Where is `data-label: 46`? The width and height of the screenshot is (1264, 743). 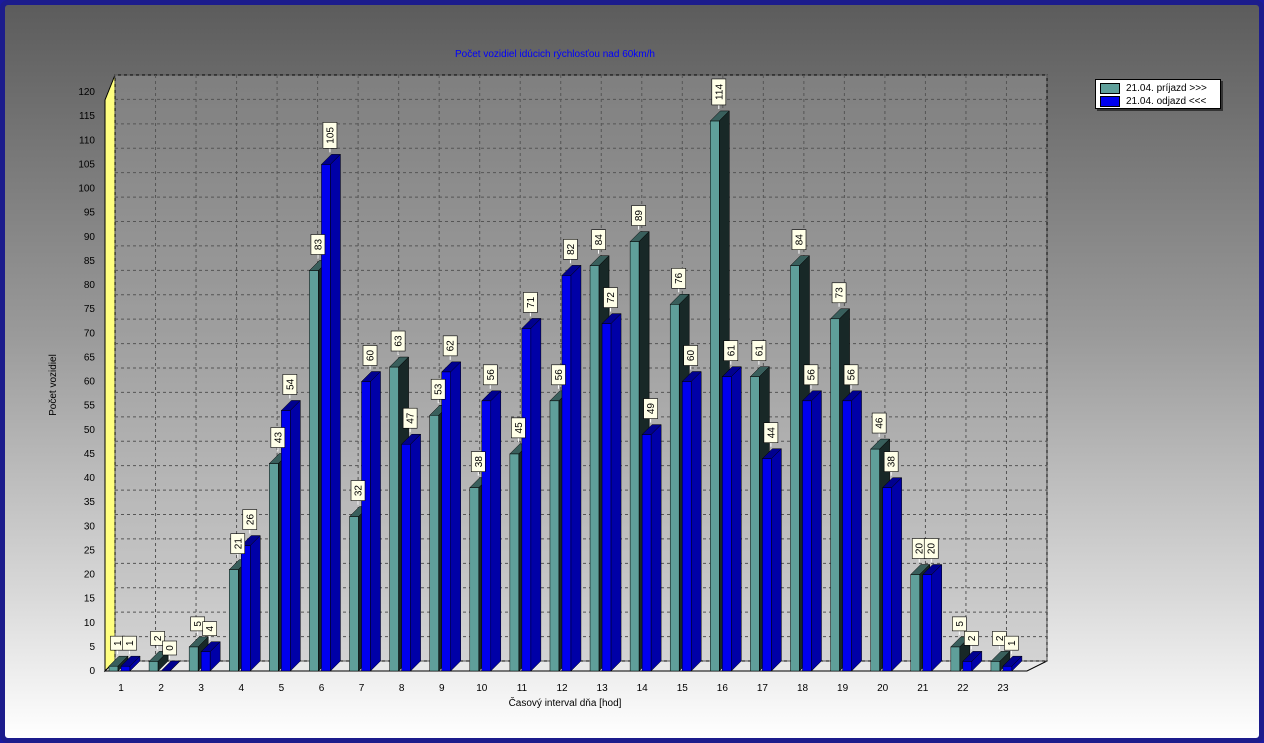 data-label: 46 is located at coordinates (880, 423).